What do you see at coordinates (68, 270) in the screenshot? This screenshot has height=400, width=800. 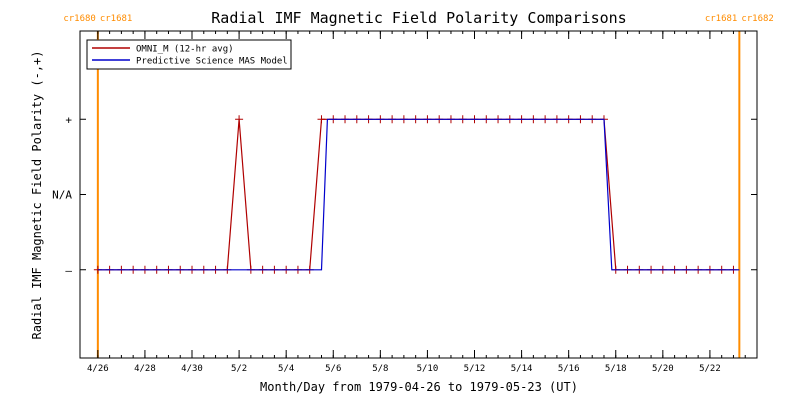 I see `y-level-label: –` at bounding box center [68, 270].